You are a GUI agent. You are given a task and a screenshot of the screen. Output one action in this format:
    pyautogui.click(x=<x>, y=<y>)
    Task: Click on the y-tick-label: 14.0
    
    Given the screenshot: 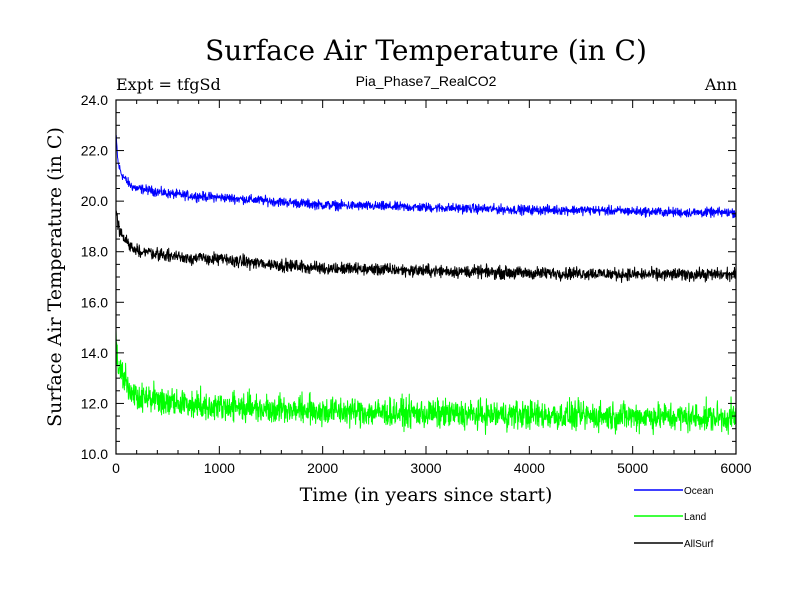 What is the action you would take?
    pyautogui.click(x=94, y=353)
    